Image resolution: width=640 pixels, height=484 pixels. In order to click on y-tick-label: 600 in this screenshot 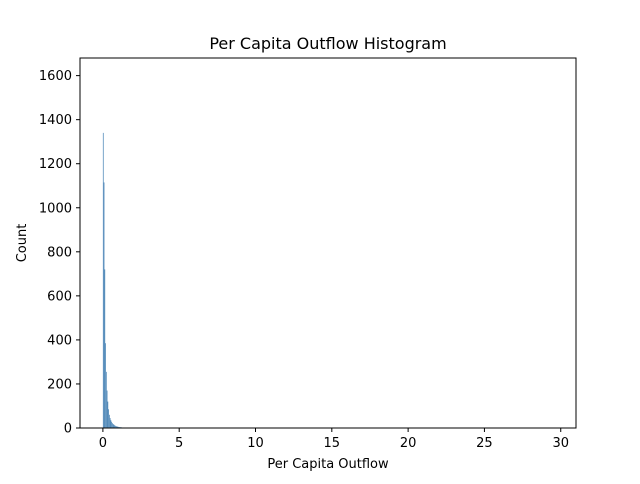, I will do `click(59, 296)`.